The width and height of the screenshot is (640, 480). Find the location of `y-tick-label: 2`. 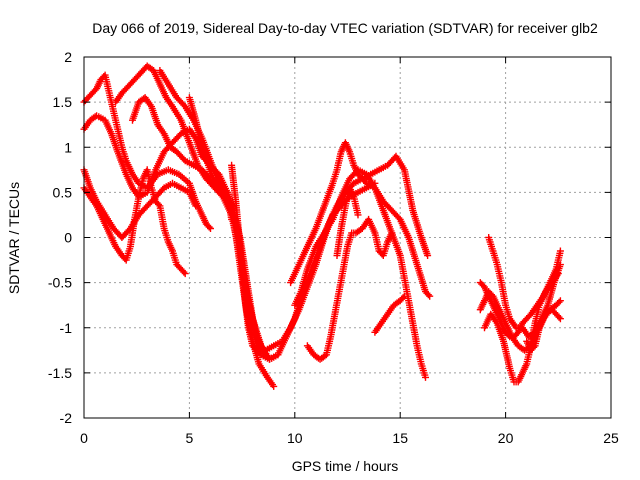

y-tick-label: 2 is located at coordinates (68, 57).